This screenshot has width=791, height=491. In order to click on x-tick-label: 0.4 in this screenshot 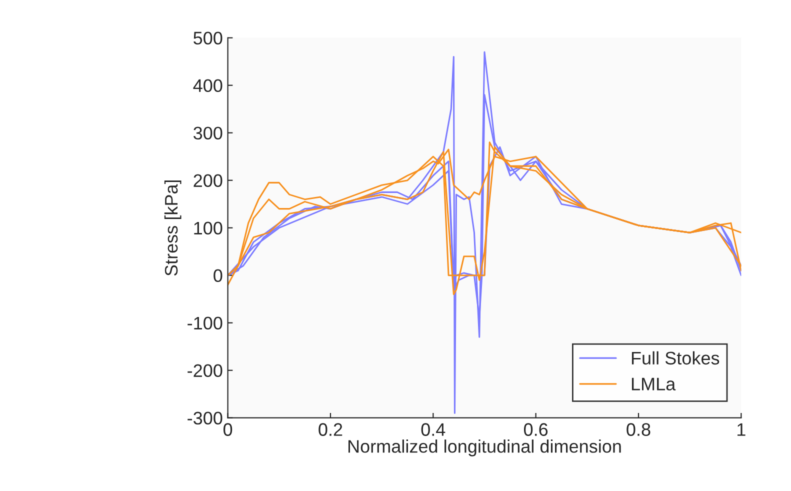, I will do `click(433, 429)`.